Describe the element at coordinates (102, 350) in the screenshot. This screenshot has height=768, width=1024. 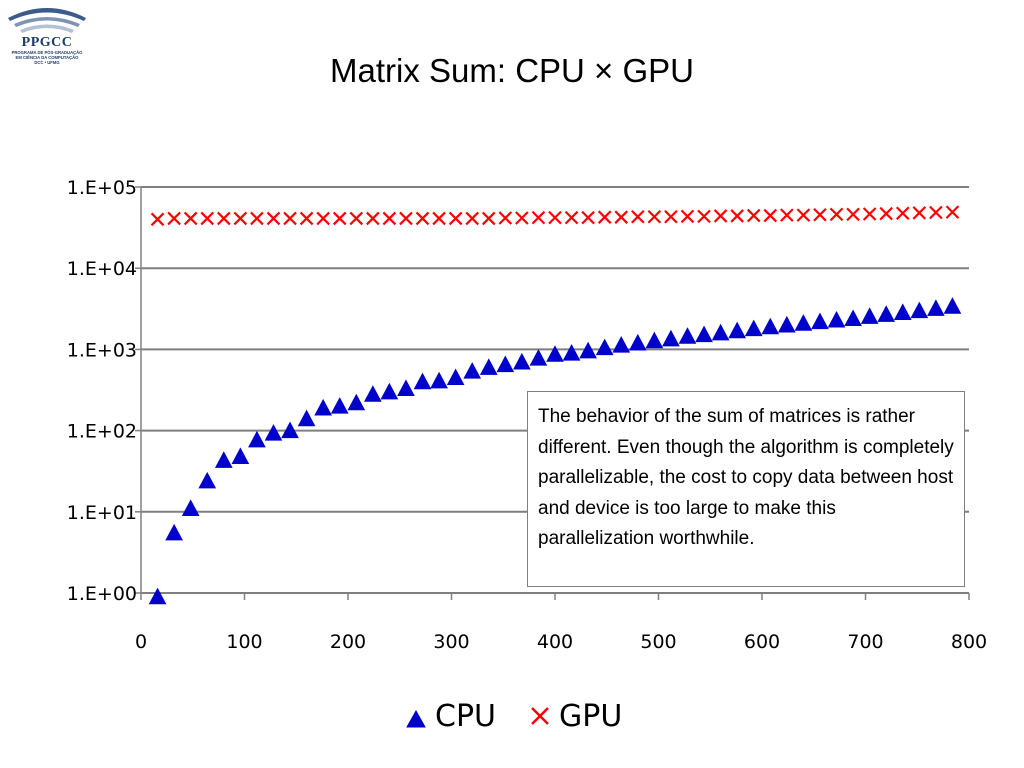
I see `y-tick-label: 1.E+03` at that location.